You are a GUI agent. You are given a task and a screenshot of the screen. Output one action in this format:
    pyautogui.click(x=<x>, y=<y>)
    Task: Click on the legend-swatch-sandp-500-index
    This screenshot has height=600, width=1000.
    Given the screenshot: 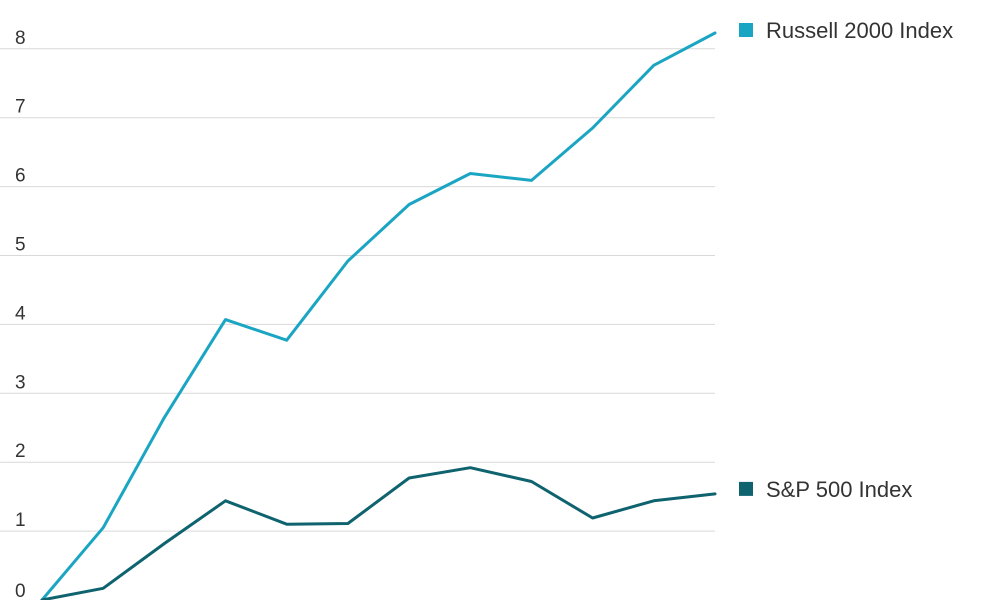 What is the action you would take?
    pyautogui.click(x=746, y=488)
    